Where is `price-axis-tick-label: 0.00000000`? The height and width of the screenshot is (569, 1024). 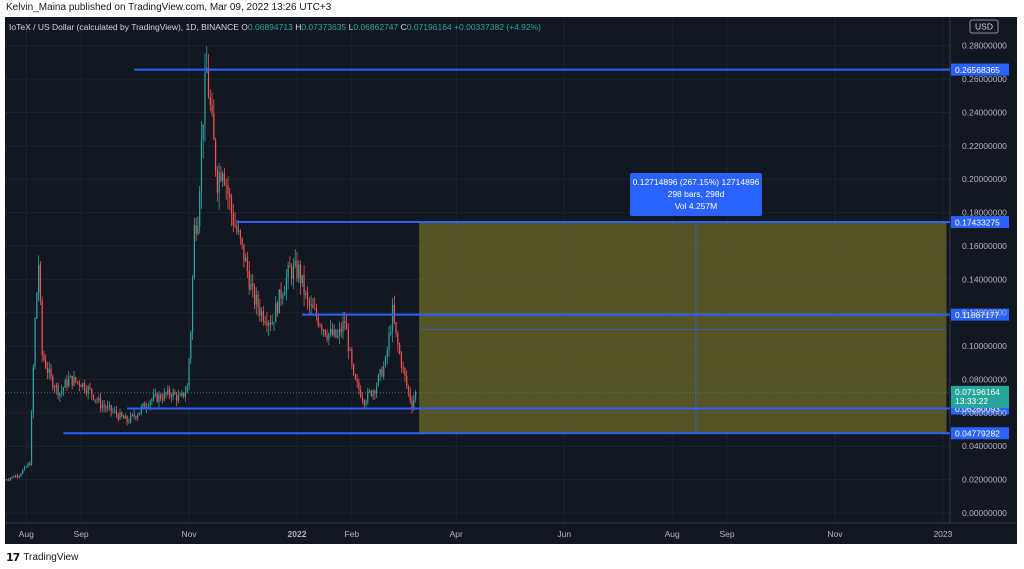
price-axis-tick-label: 0.00000000 is located at coordinates (984, 513).